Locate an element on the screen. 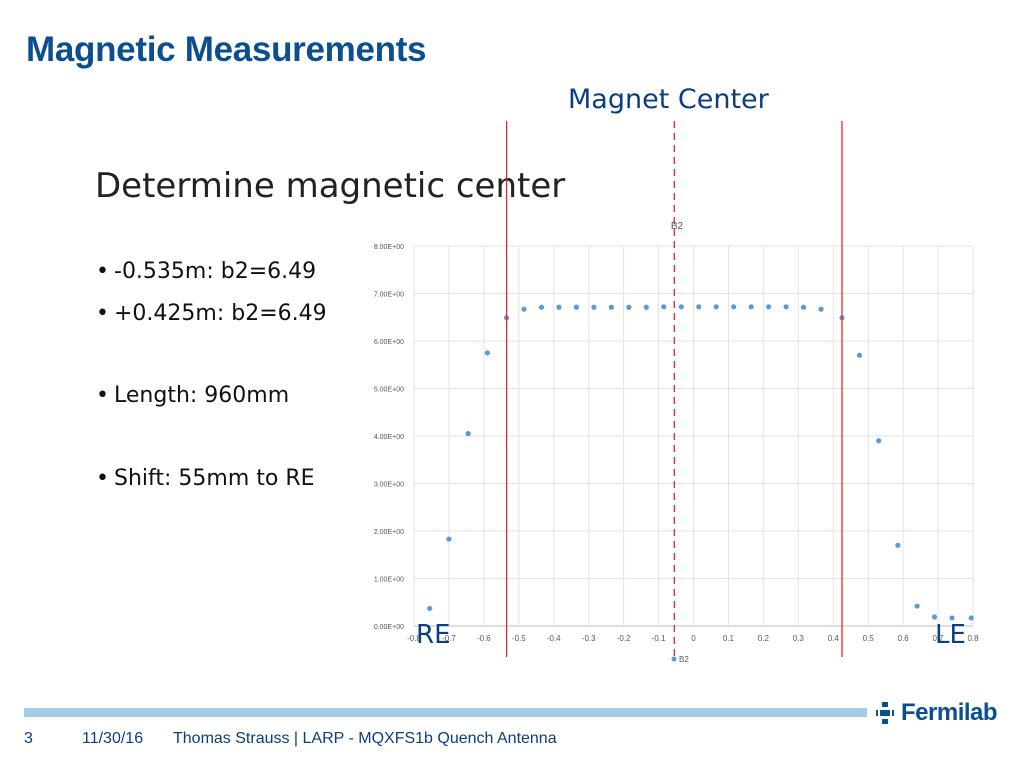 This screenshot has height=768, width=1024. content-title: Determine magnetic center is located at coordinates (330, 186).